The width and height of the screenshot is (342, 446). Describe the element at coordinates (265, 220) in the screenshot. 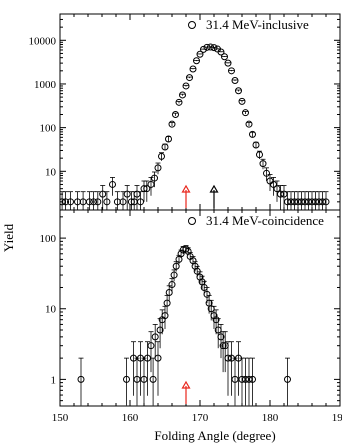

I see `legend-label: 31.4 MeV-coincidence` at that location.